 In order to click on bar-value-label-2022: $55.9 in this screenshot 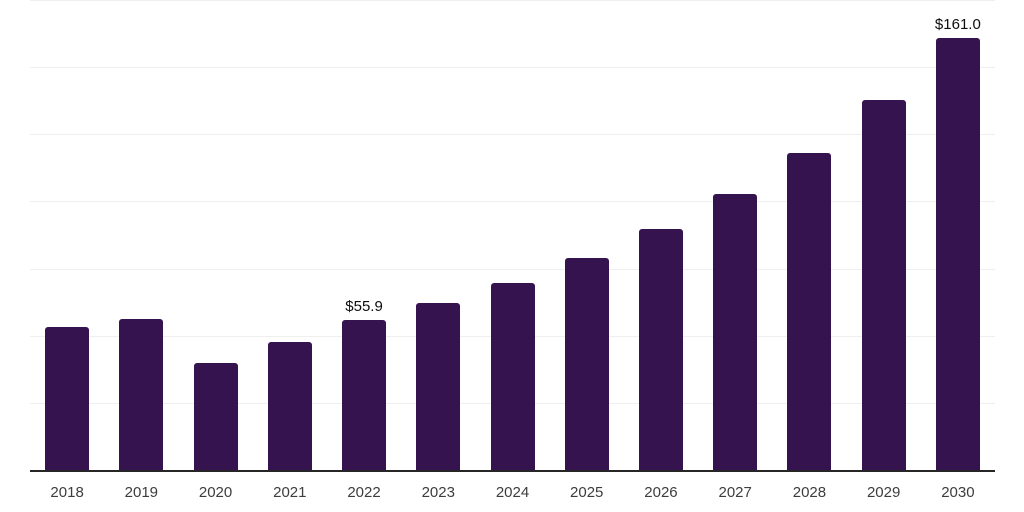, I will do `click(364, 306)`.